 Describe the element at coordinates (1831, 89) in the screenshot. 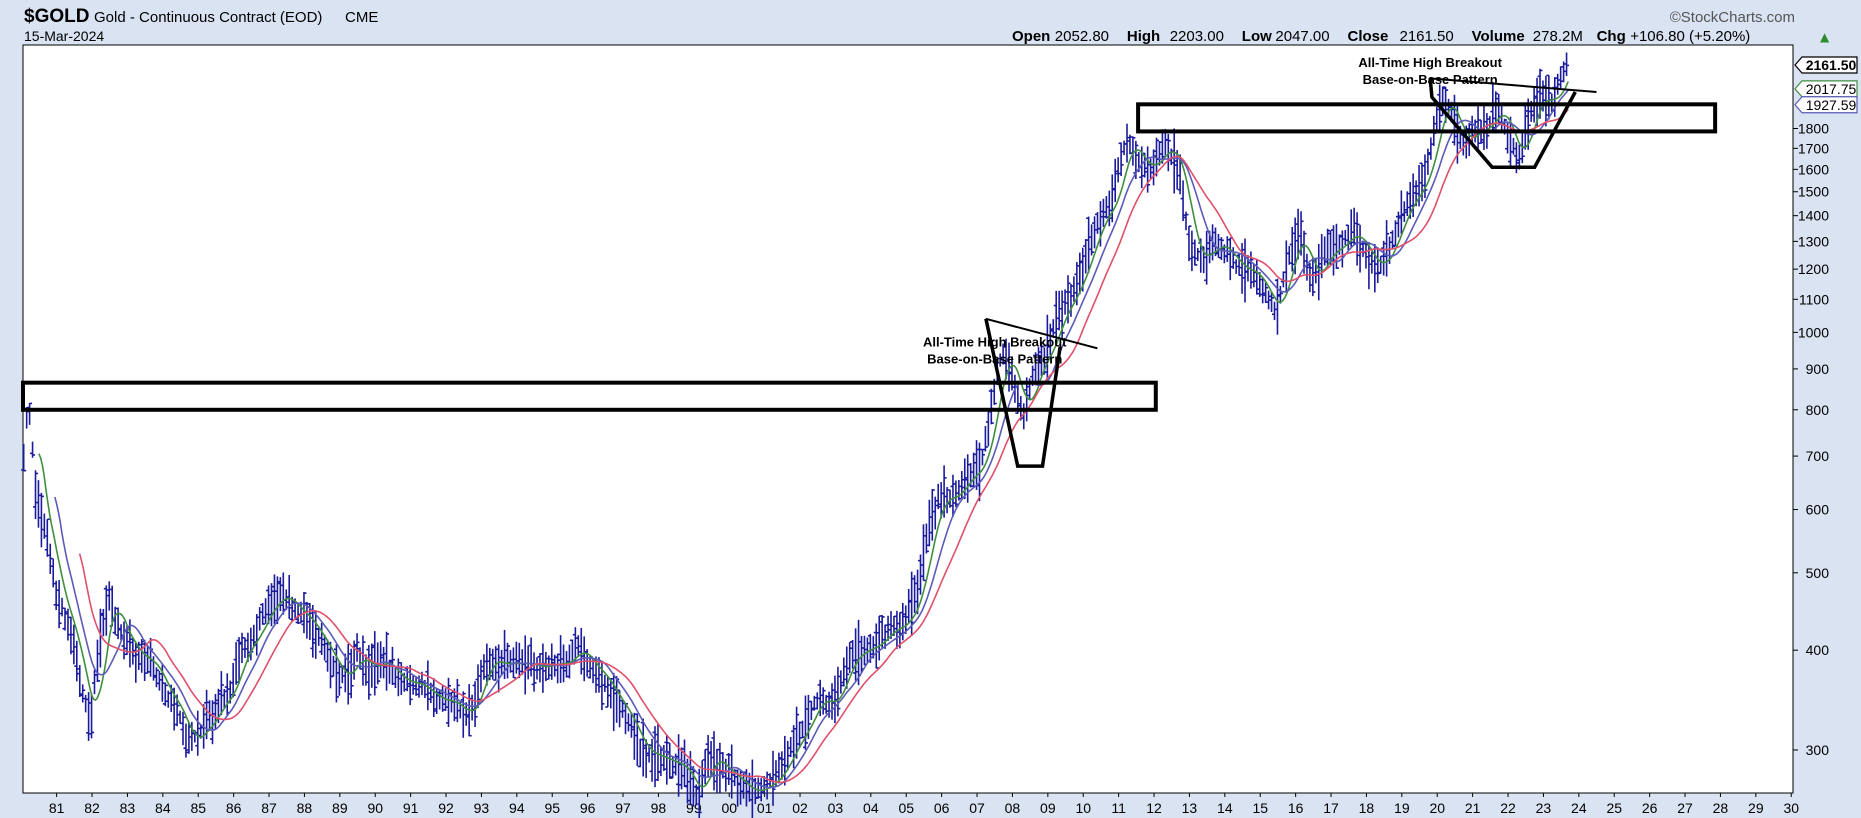

I see `value-tag-label: 2017.75` at that location.